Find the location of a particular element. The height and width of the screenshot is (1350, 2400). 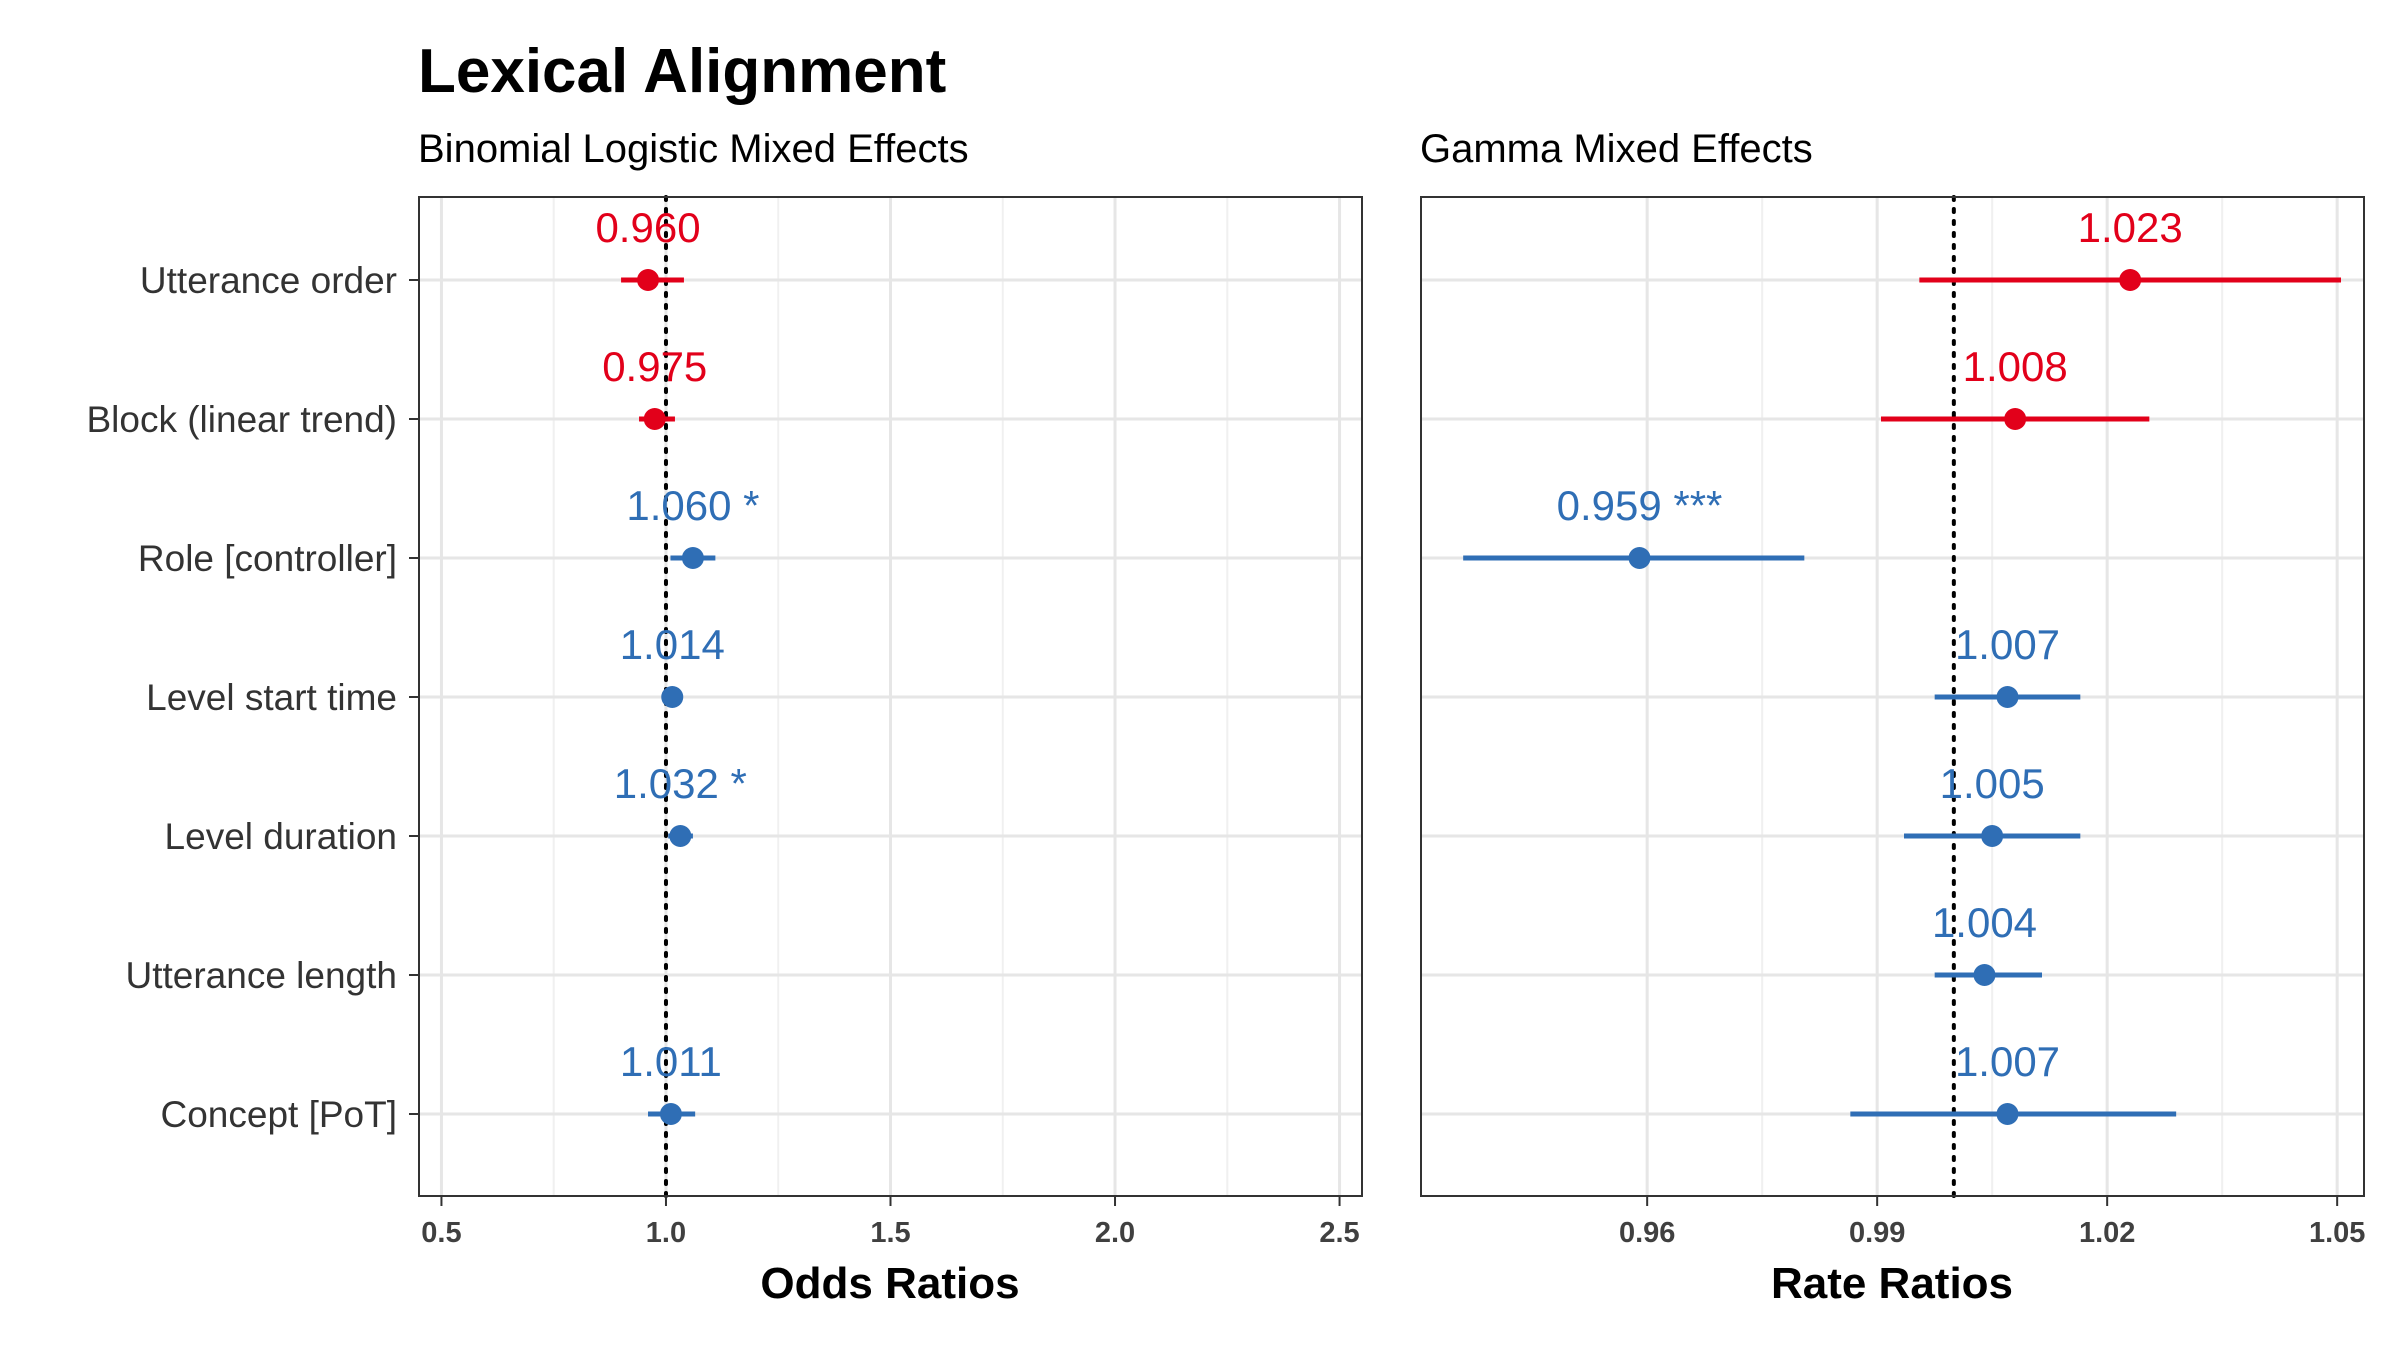

estimate-label: 0.975 is located at coordinates (654, 366).